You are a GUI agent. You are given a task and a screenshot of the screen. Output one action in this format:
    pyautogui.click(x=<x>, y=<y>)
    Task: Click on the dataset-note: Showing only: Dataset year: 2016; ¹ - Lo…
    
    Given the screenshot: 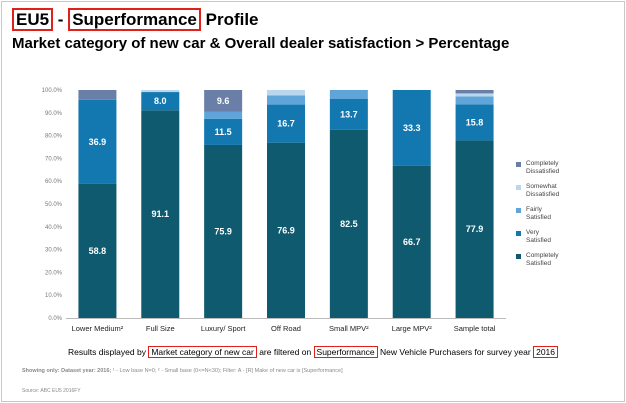 What is the action you would take?
    pyautogui.click(x=182, y=371)
    